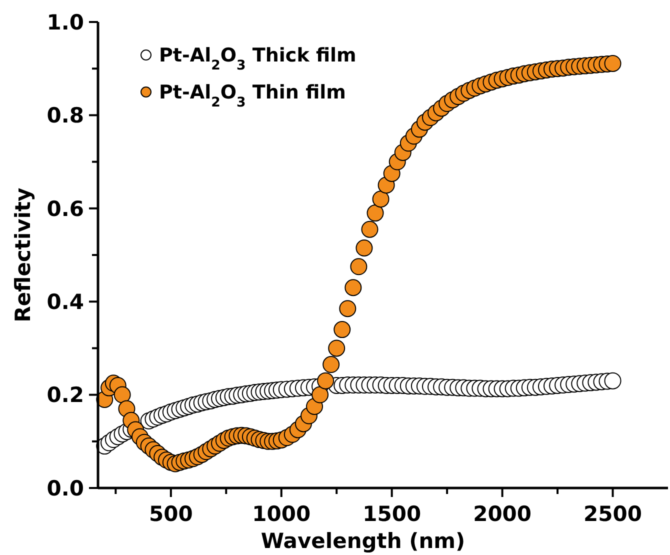 The height and width of the screenshot is (555, 670). What do you see at coordinates (257, 59) in the screenshot?
I see `legend-label: Pt-Al$_{2}$O$_{3}$ Thick film` at bounding box center [257, 59].